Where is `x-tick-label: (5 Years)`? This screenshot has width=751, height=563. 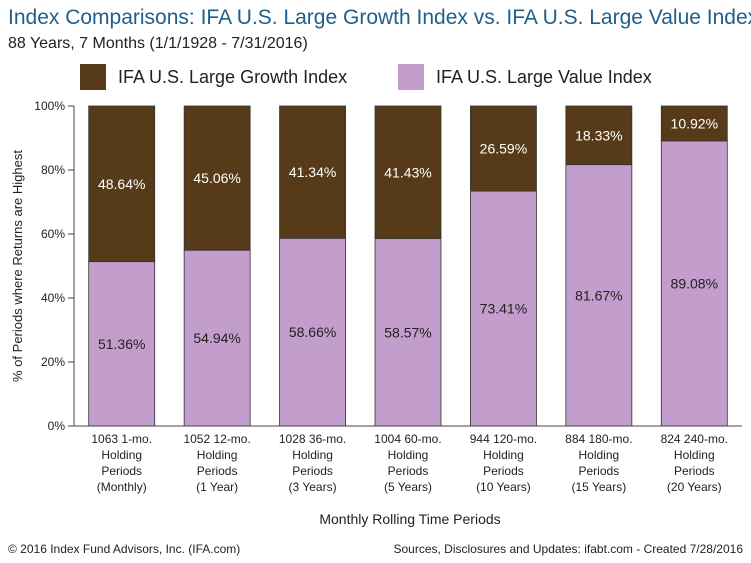
x-tick-label: (5 Years) is located at coordinates (408, 487).